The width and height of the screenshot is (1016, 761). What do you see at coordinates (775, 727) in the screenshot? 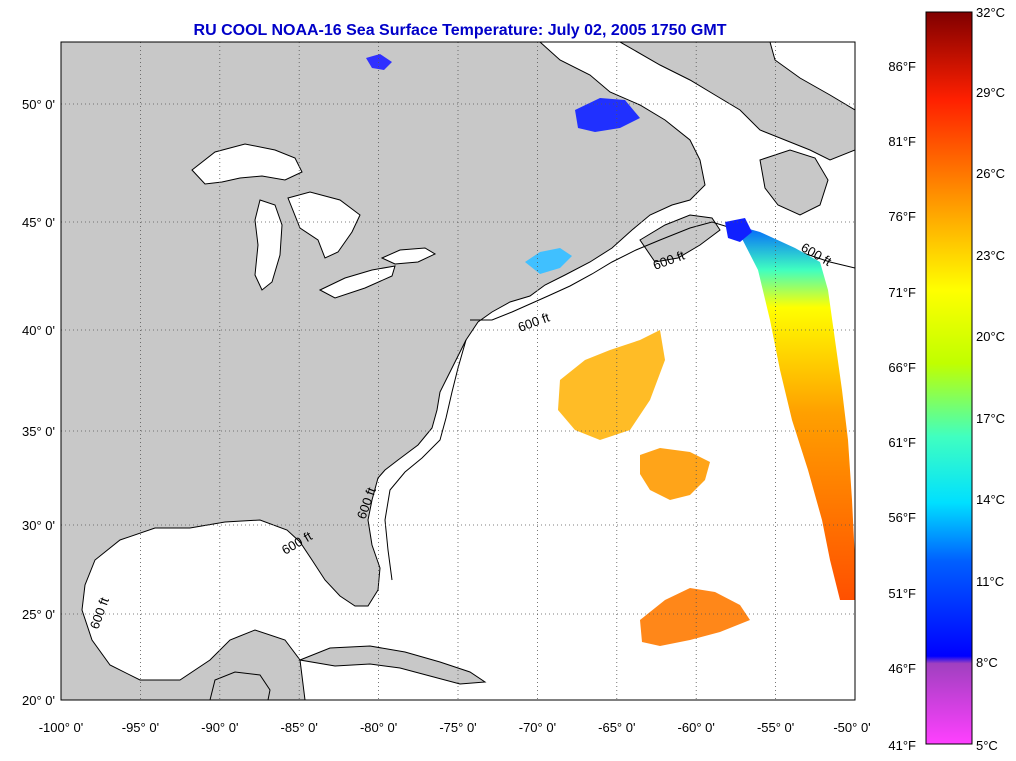
I see `lon-tick-label: -55° 0'` at bounding box center [775, 727].